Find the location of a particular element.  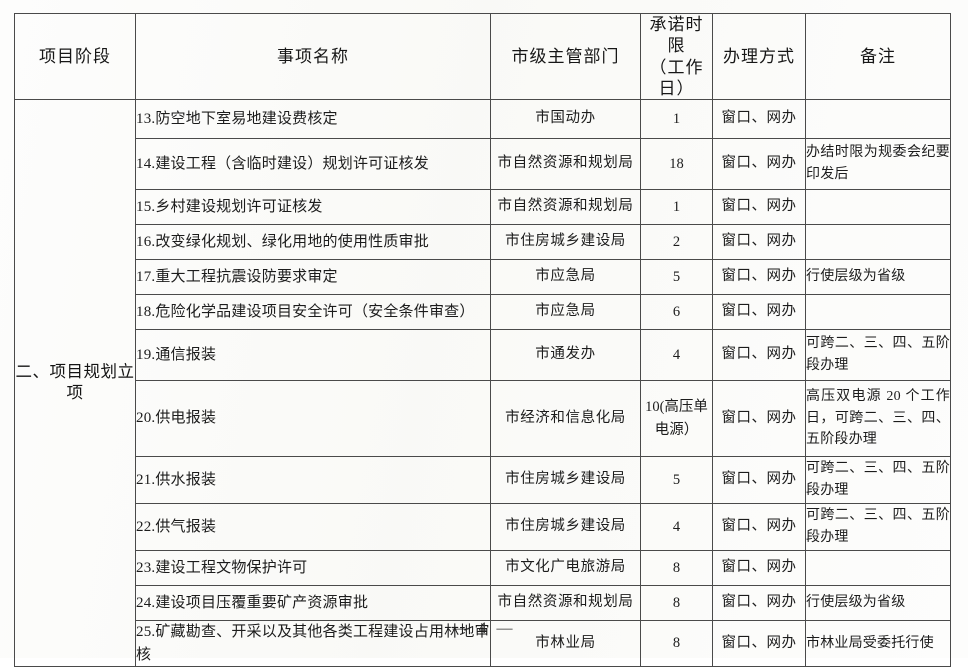

table-row: 22.供气报装 市住房城乡建设局 4 窗口、网办 可跨二、三、四、五阶段办理 is located at coordinates (483, 527).